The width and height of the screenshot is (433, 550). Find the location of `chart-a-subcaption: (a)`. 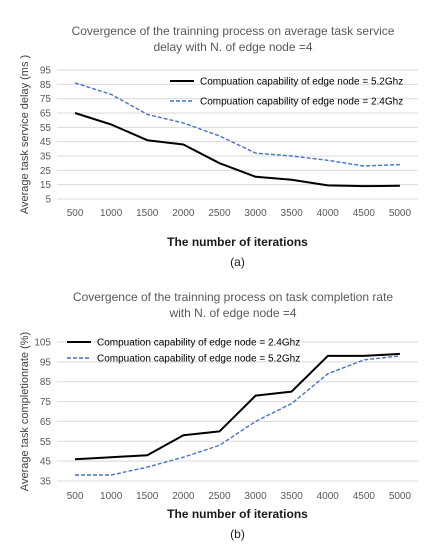

chart-a-subcaption: (a) is located at coordinates (237, 262).